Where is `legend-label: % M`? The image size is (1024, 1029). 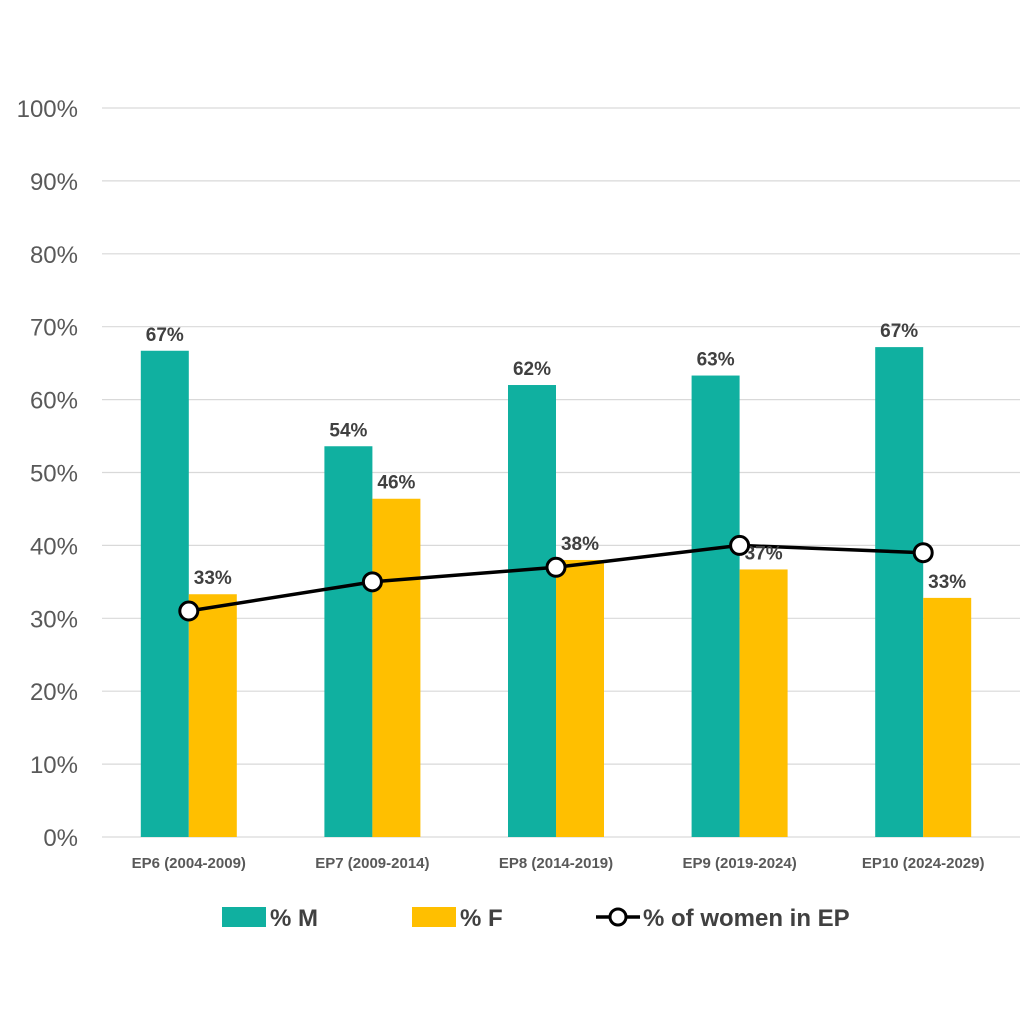
legend-label: % M is located at coordinates (294, 918).